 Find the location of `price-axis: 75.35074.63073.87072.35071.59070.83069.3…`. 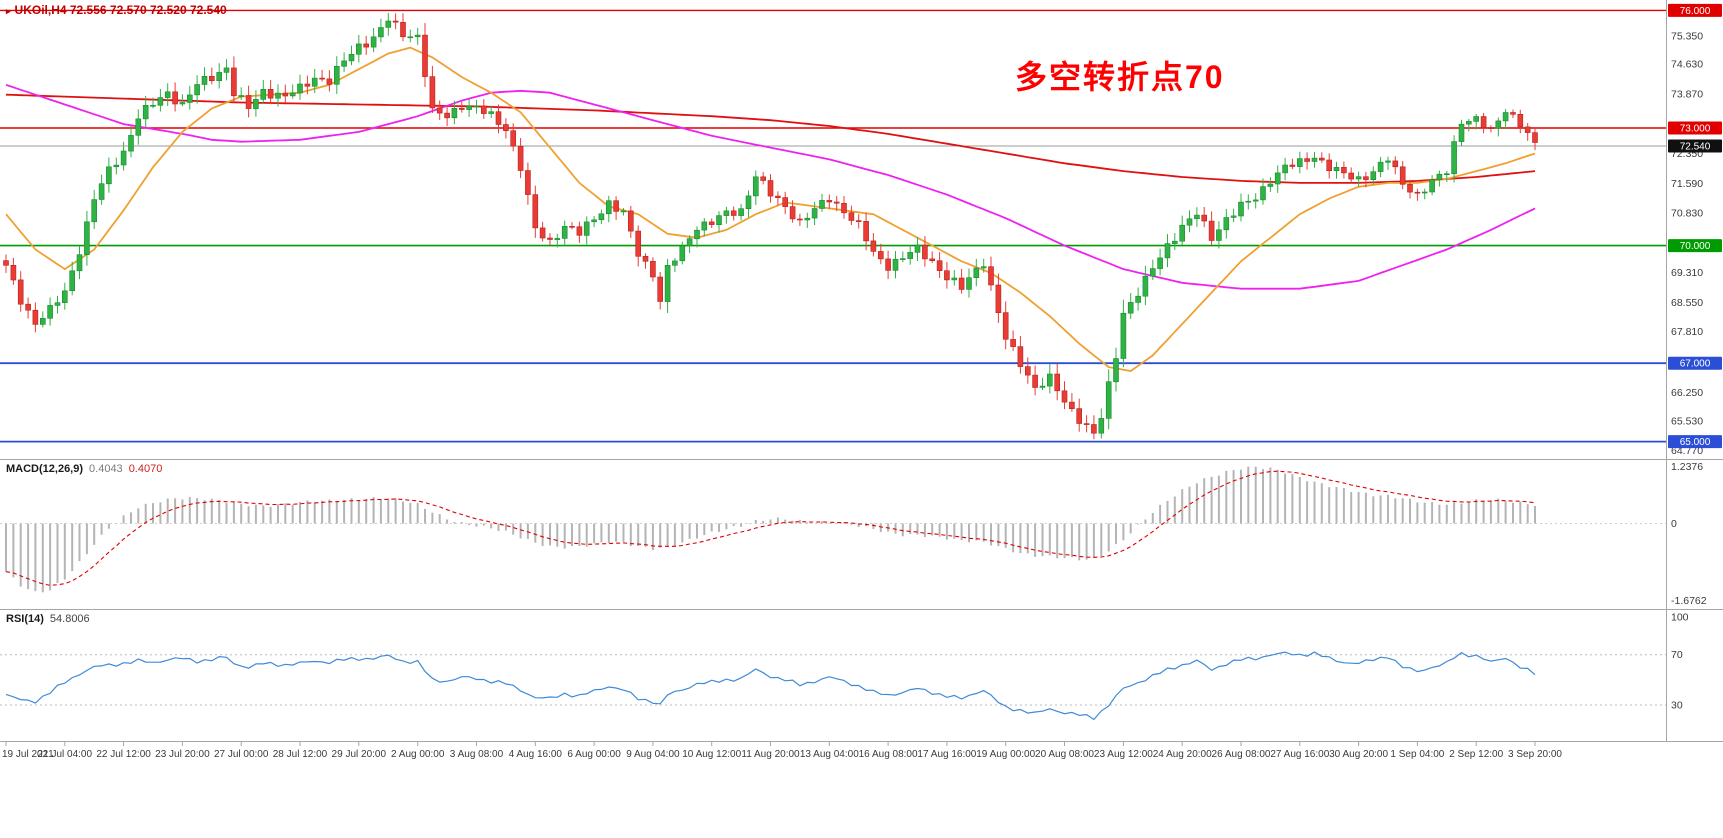

price-axis: 75.35074.63073.87072.35071.59070.83069.3… is located at coordinates (1695, 230).